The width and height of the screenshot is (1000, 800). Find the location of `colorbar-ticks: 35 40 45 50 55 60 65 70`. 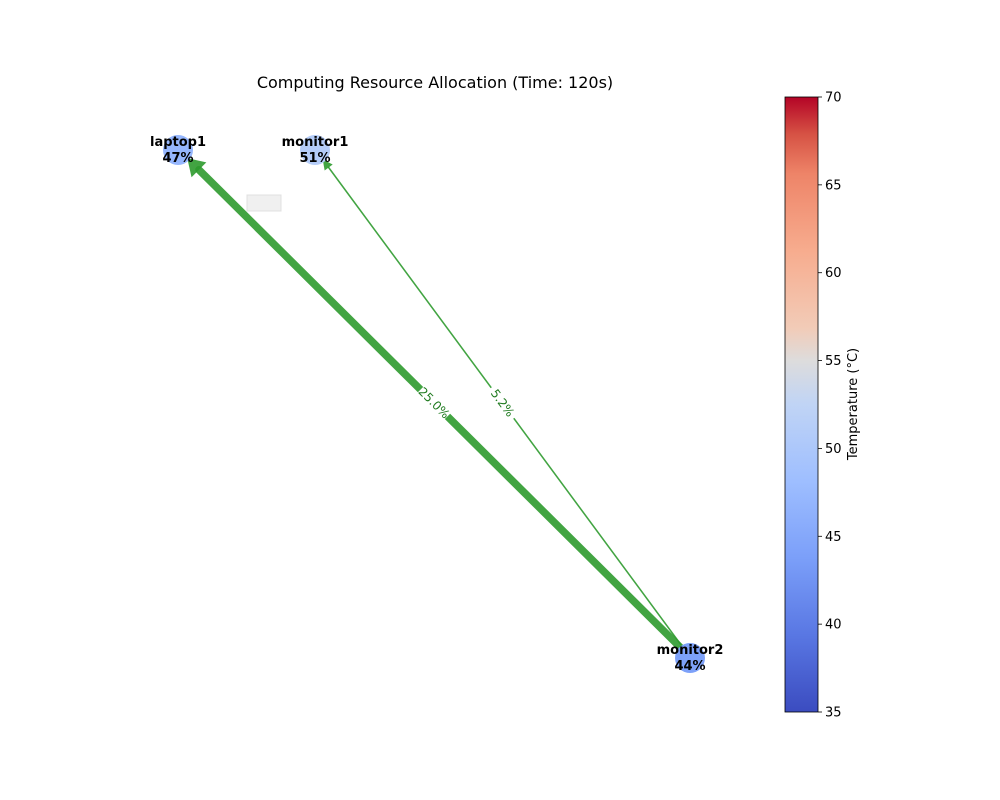

colorbar-ticks: 35 40 45 50 55 60 65 70 is located at coordinates (830, 406).